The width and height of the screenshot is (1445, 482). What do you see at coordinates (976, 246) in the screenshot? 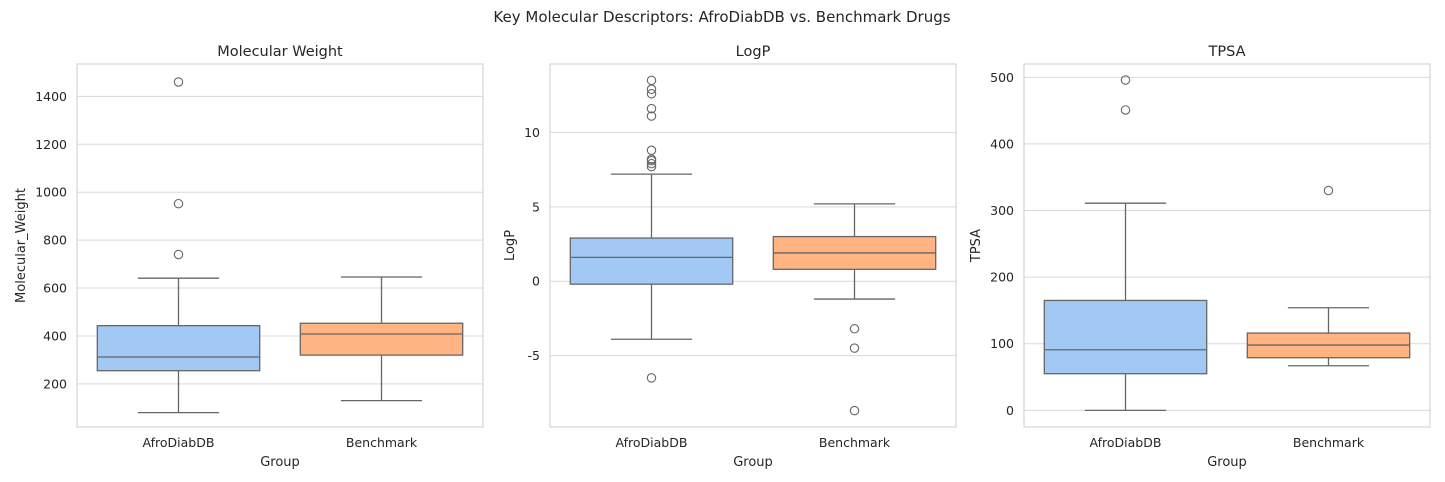
I see `y-axis-label: TPSA` at bounding box center [976, 246].